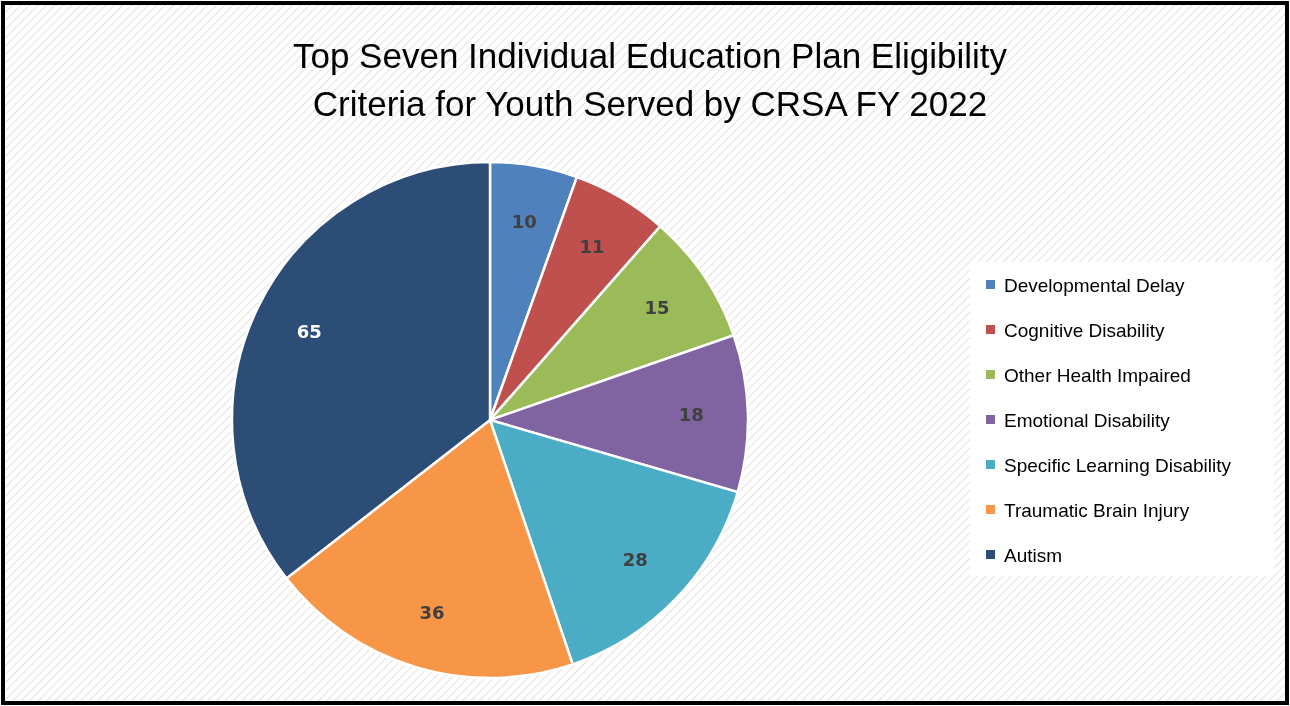  What do you see at coordinates (1085, 330) in the screenshot?
I see `legend-label: Cognitive Disability` at bounding box center [1085, 330].